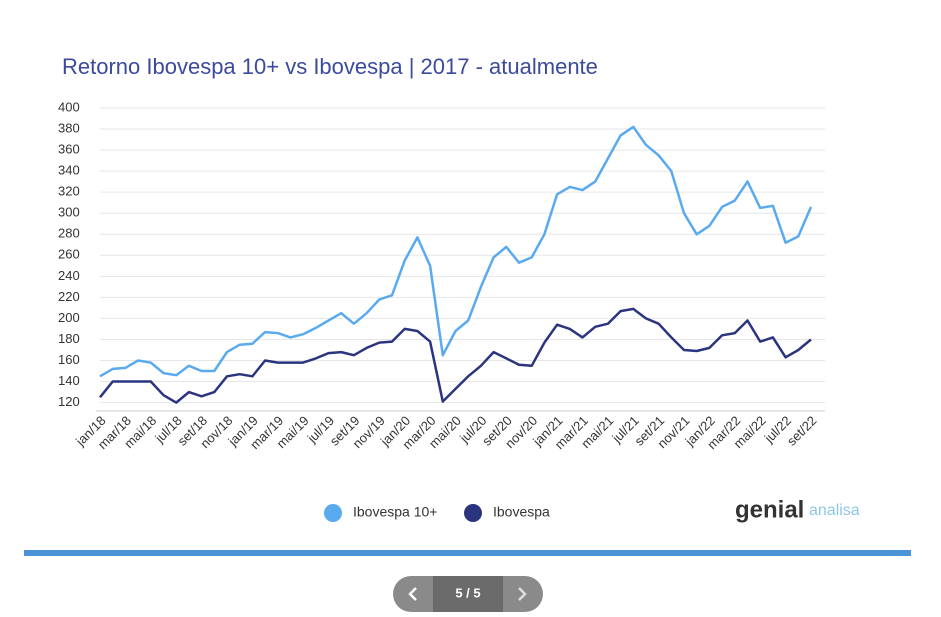  Describe the element at coordinates (69, 106) in the screenshot. I see `y-tick-label: 400` at that location.